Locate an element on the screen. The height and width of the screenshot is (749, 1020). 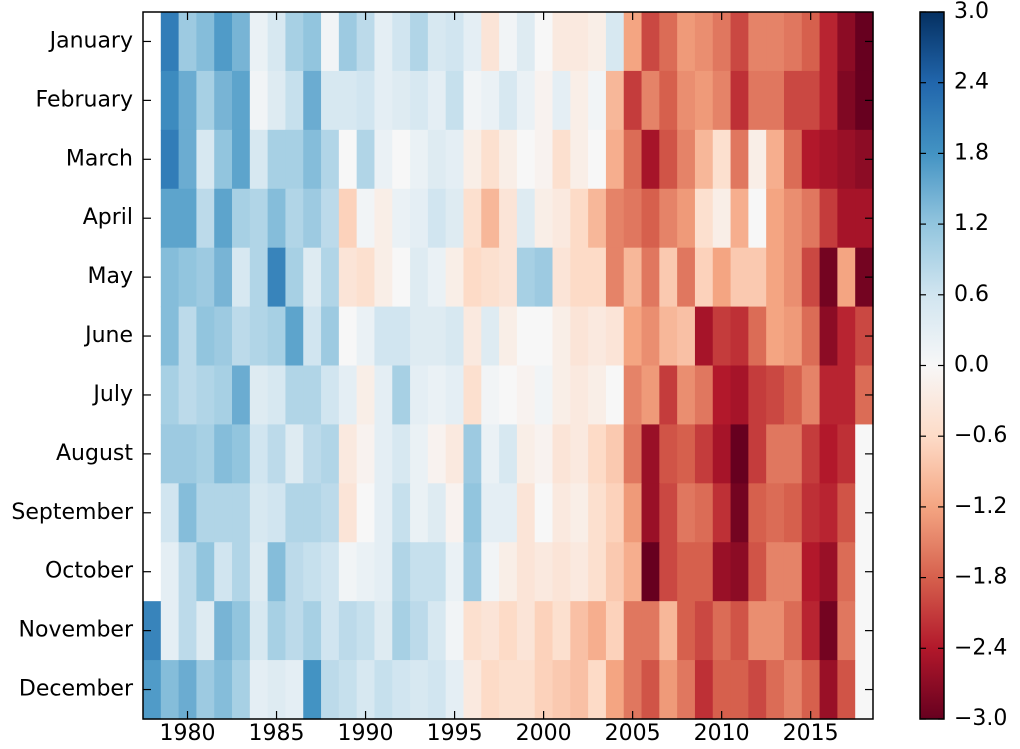
y-tick-label: June is located at coordinates (108, 335).